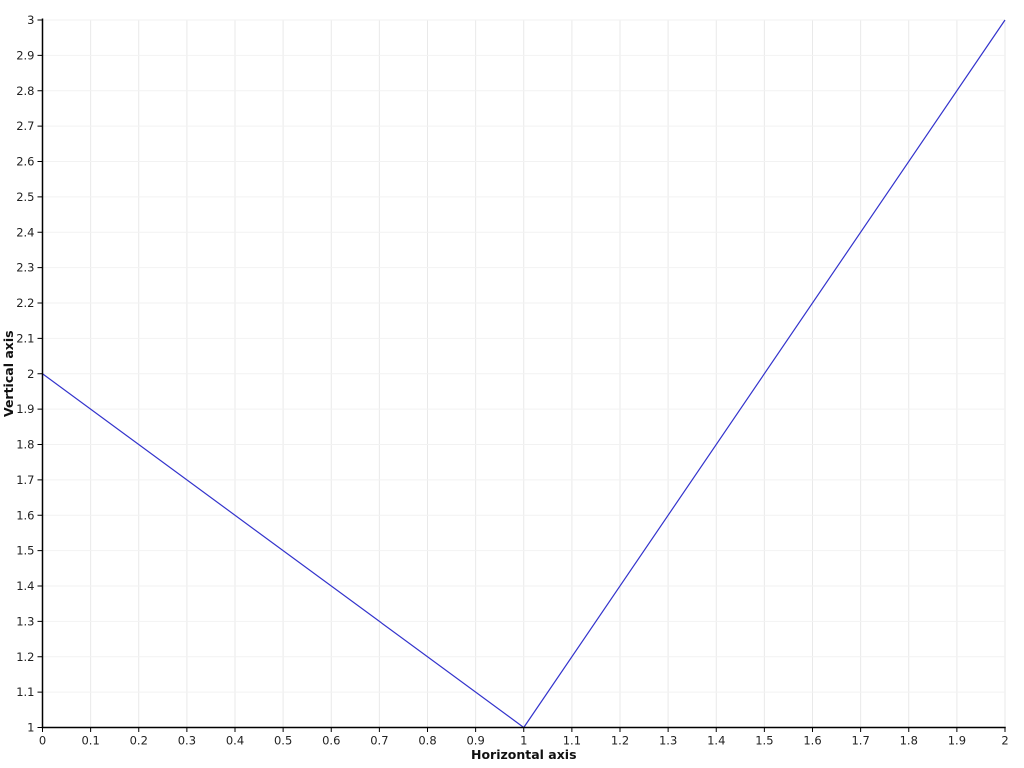 This screenshot has width=1024, height=768. What do you see at coordinates (25, 657) in the screenshot?
I see `y-tick-label: 1.2` at bounding box center [25, 657].